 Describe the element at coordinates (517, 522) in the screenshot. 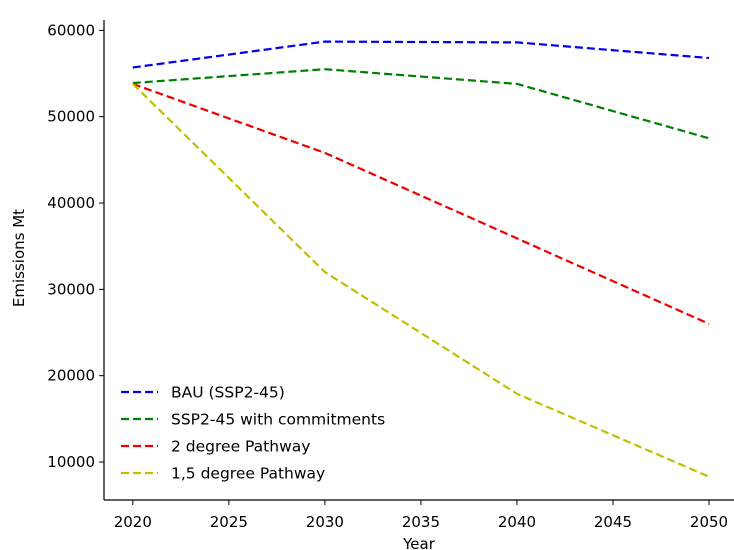

I see `x-tick-label: 2040` at that location.